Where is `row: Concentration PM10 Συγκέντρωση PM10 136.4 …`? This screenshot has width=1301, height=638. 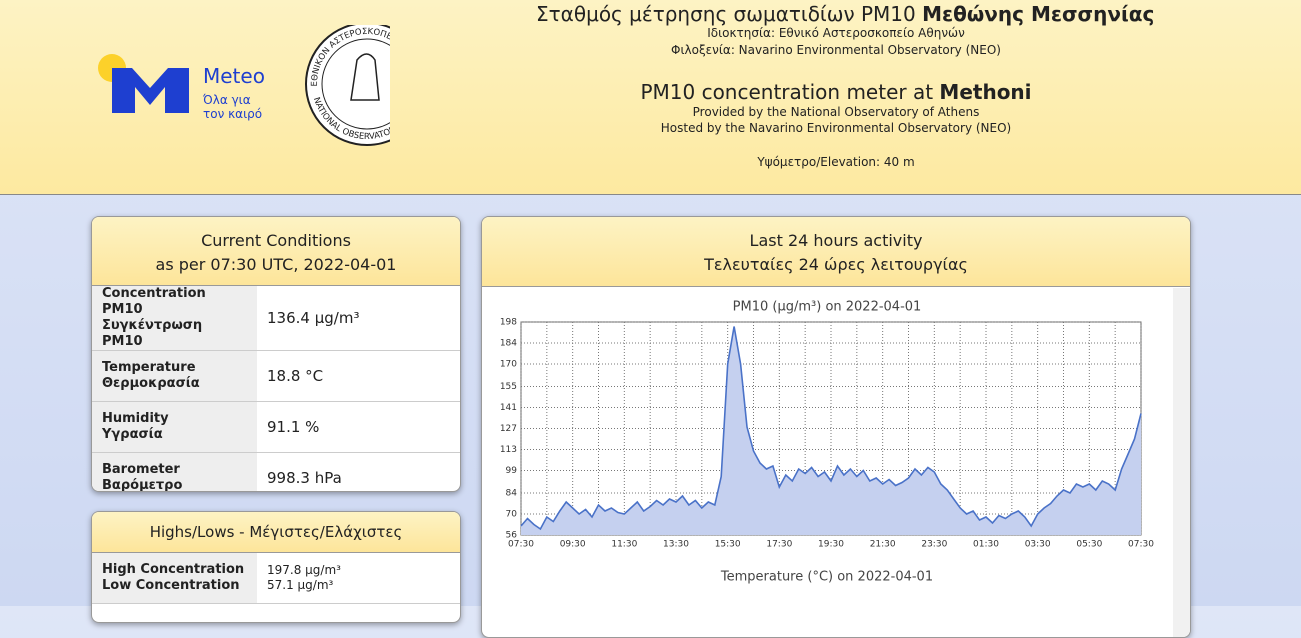 row: Concentration PM10 Συγκέντρωση PM10 136.4 … is located at coordinates (276, 318).